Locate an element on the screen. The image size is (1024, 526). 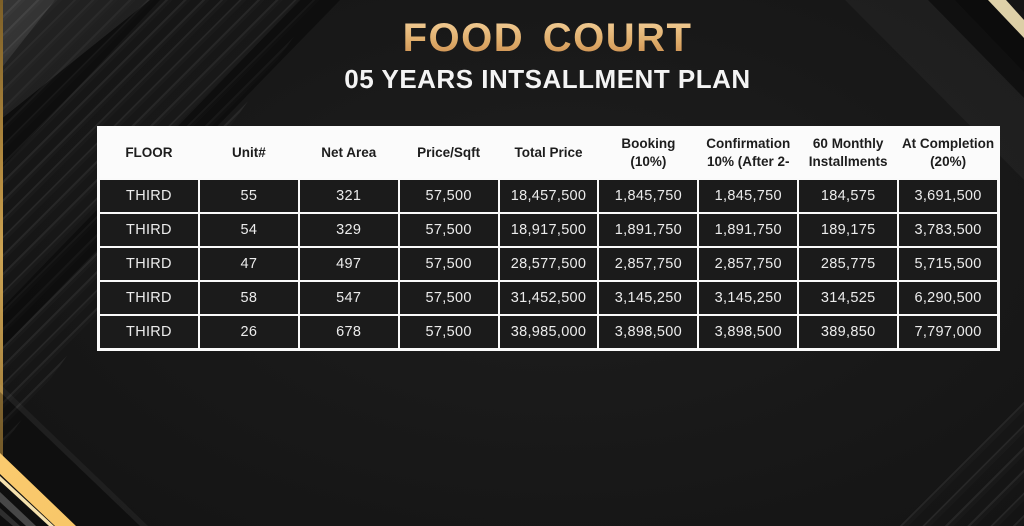
table-cell: 5,715,500 is located at coordinates (948, 264).